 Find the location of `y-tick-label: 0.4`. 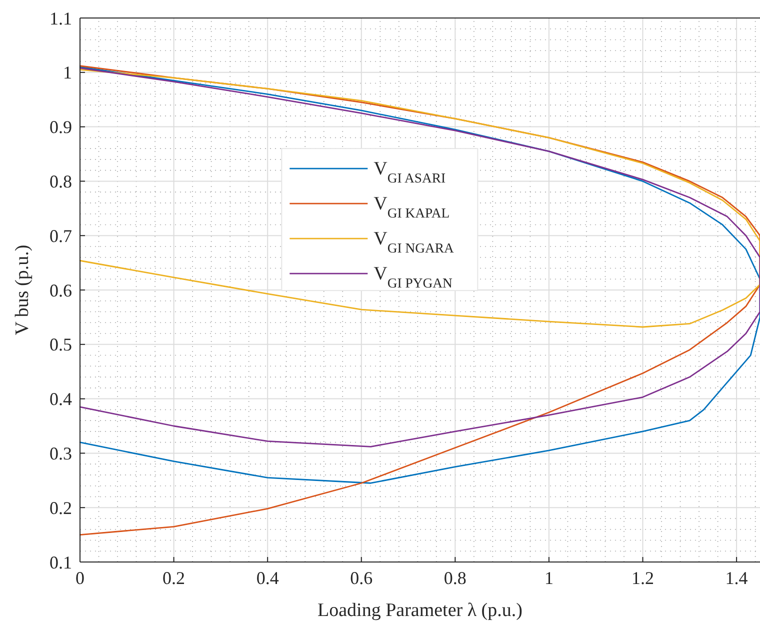

y-tick-label: 0.4 is located at coordinates (61, 399).